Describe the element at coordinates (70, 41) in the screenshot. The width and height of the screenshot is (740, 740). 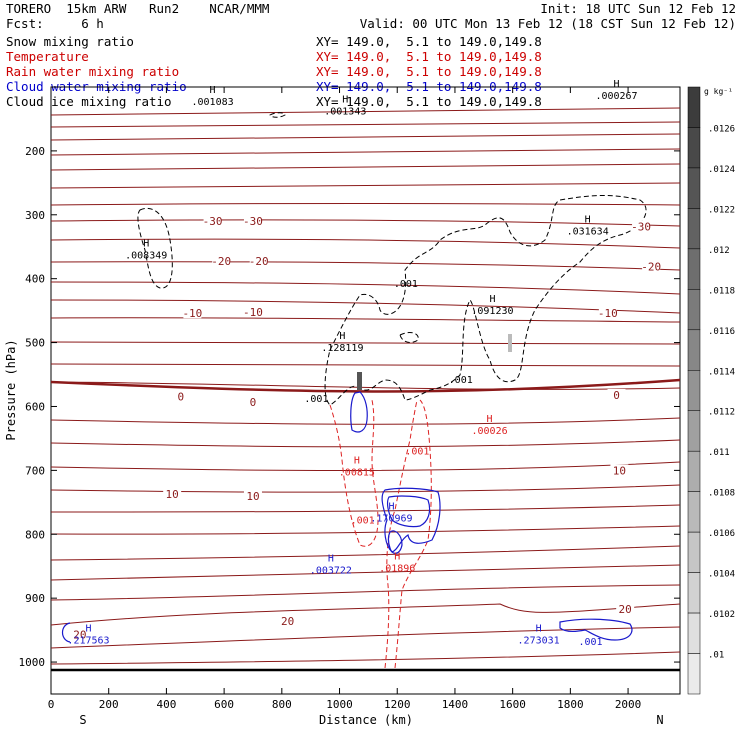
I see `legend-snow-label: Snow mixing ratio` at that location.